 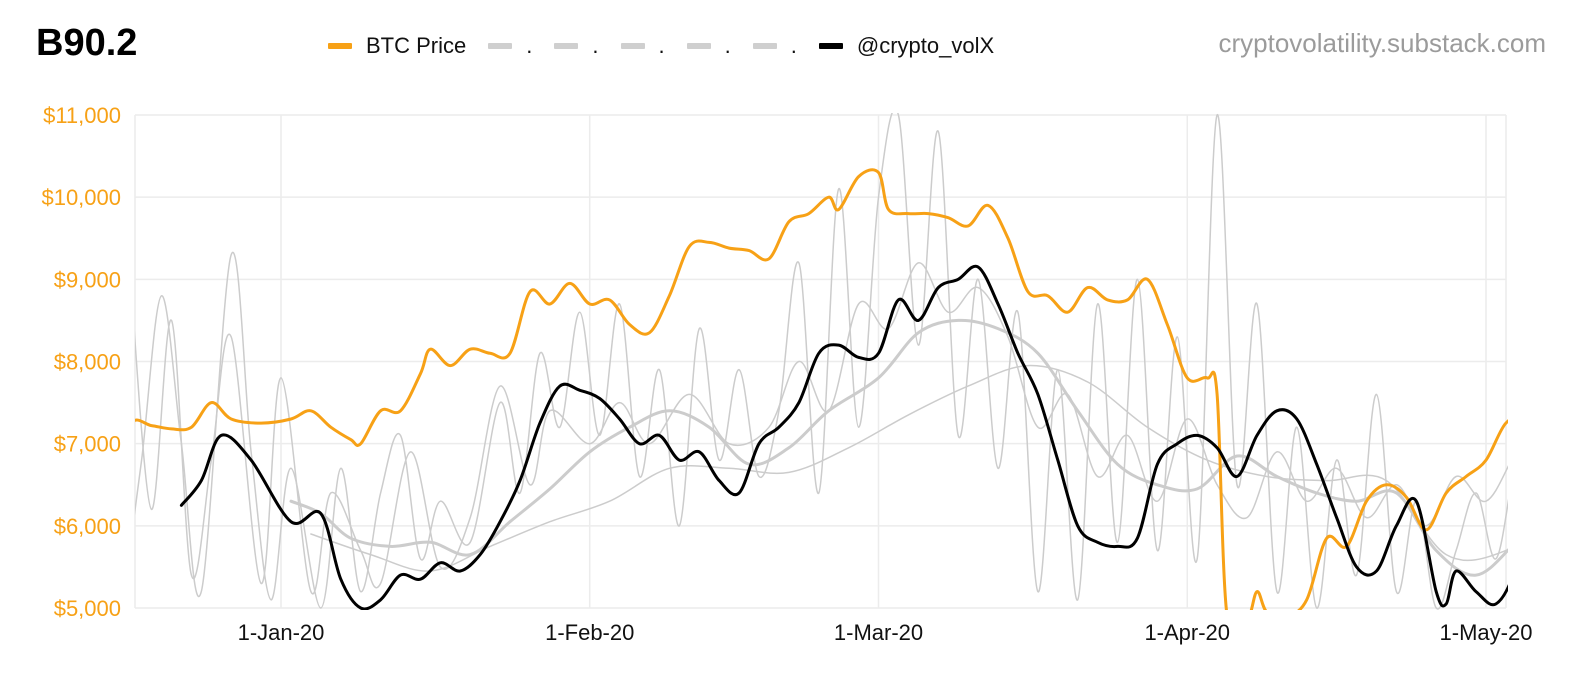 I want to click on x-tick-label: 1-Feb-20, so click(x=589, y=632).